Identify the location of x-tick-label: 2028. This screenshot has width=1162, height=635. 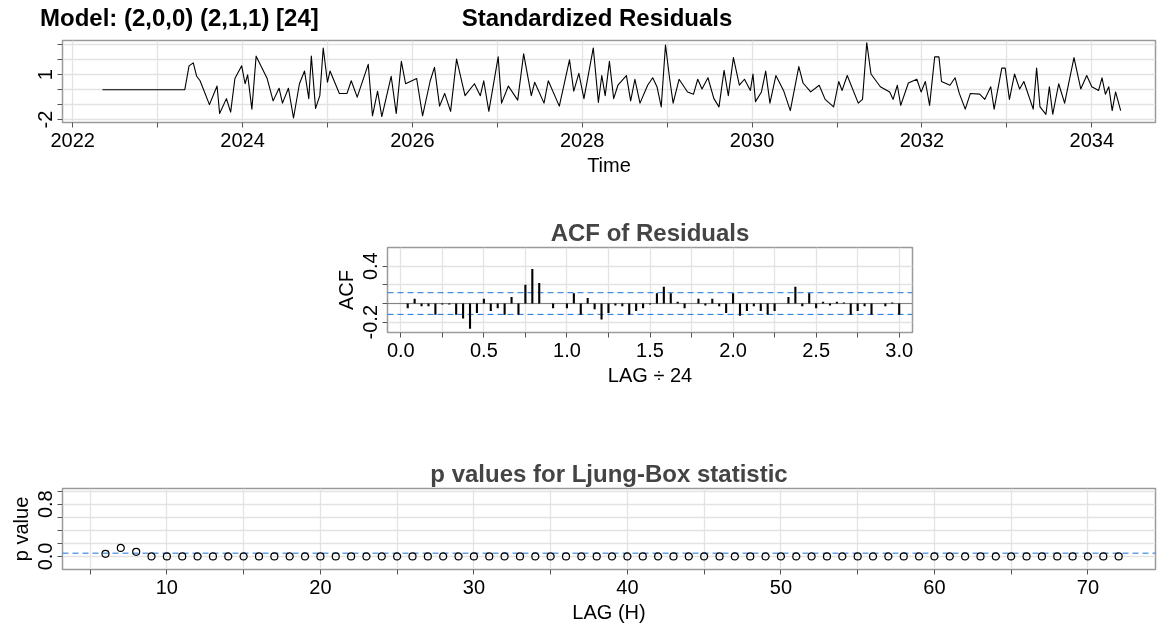
(582, 139).